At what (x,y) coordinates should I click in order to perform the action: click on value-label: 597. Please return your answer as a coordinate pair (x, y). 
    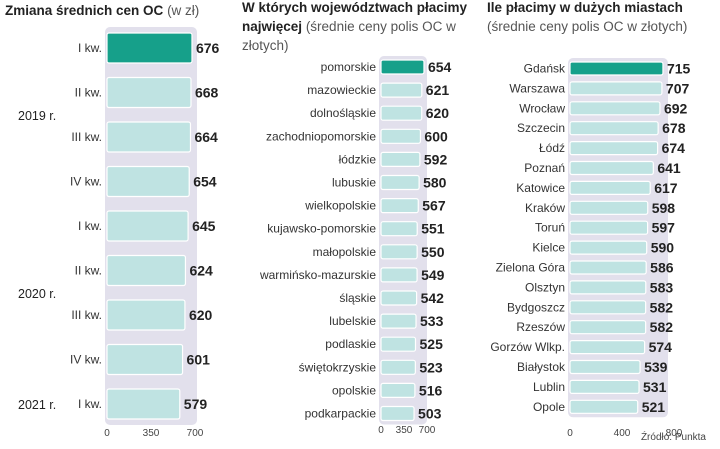
    Looking at the image, I should click on (664, 228).